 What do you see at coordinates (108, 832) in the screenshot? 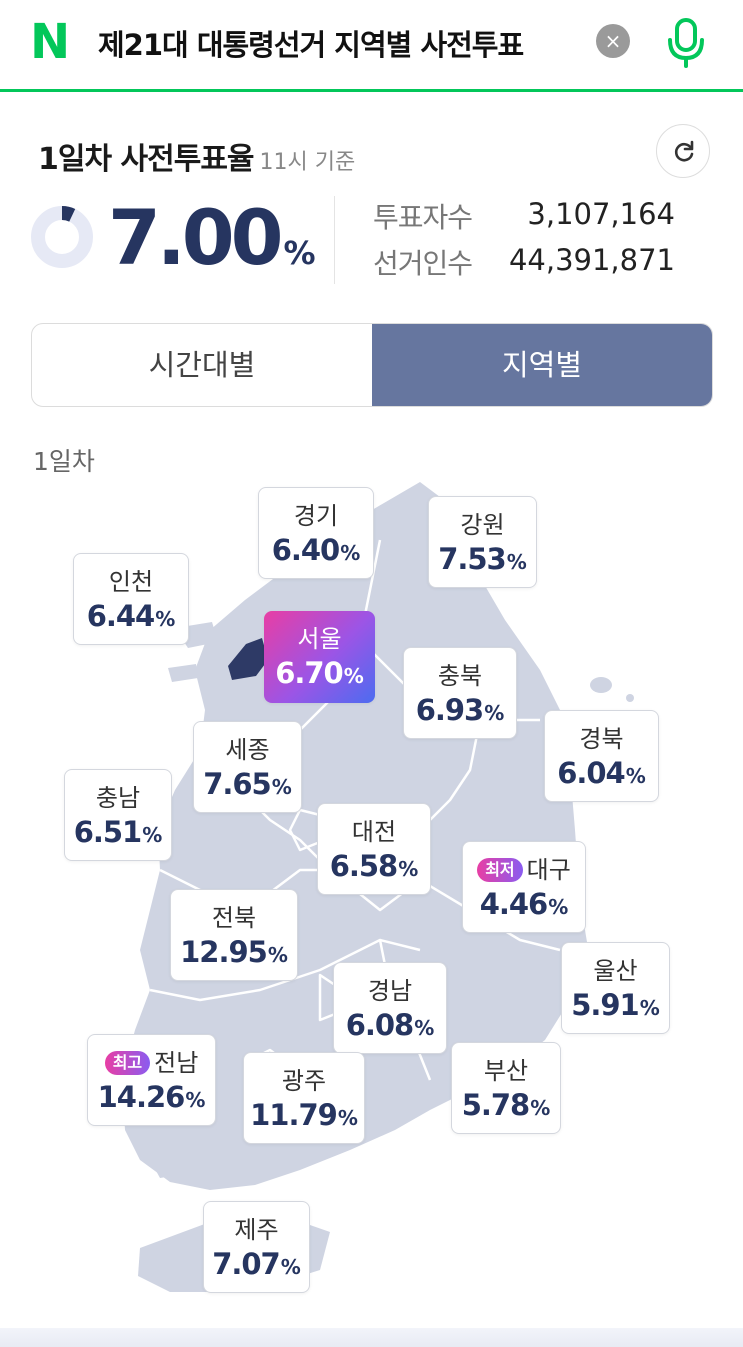
I see `region-rate-value: 6.51` at bounding box center [108, 832].